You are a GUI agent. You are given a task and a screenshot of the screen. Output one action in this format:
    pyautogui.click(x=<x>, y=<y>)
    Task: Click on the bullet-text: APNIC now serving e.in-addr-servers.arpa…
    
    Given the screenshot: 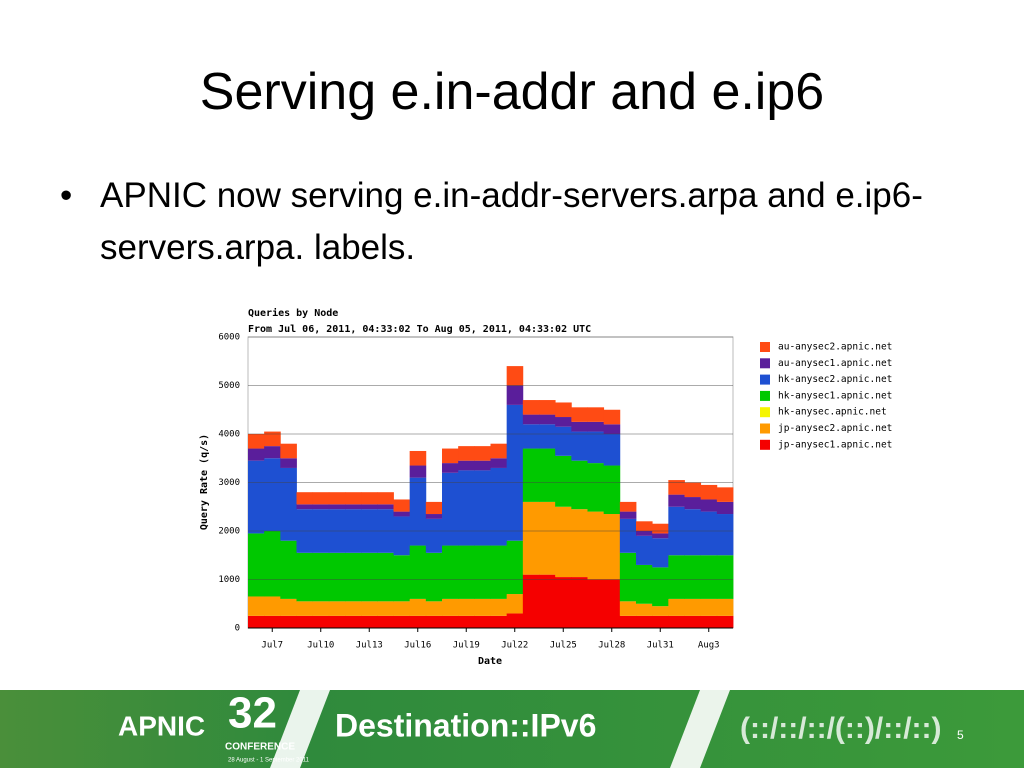 What is the action you would take?
    pyautogui.click(x=511, y=221)
    